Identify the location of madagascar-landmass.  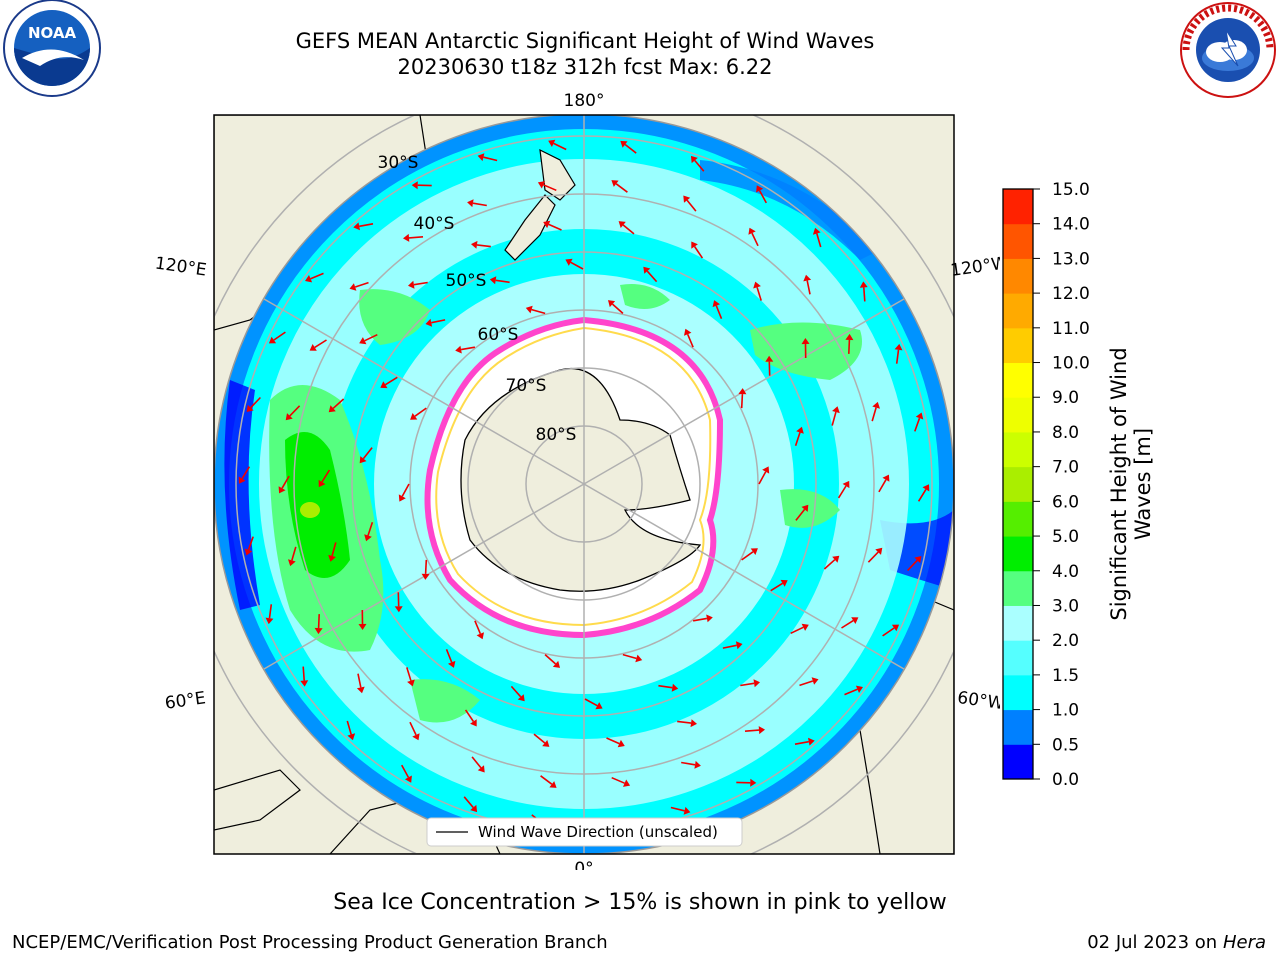
(257, 800).